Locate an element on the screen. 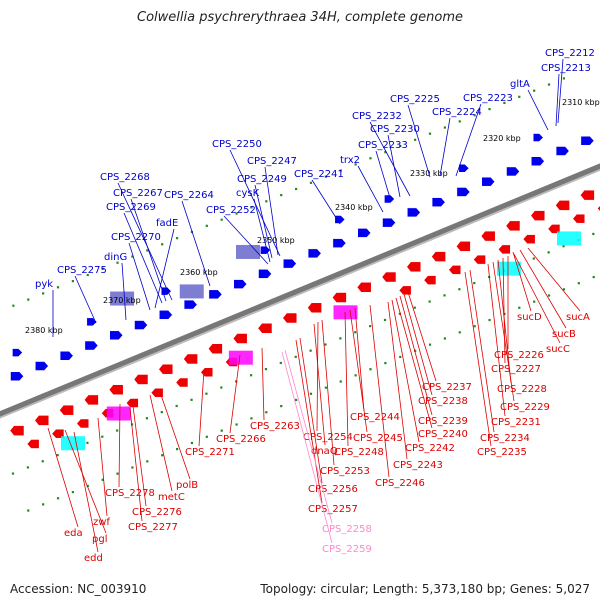 The width and height of the screenshot is (600, 600). reverse-gene-label: pgl is located at coordinates (99, 539).